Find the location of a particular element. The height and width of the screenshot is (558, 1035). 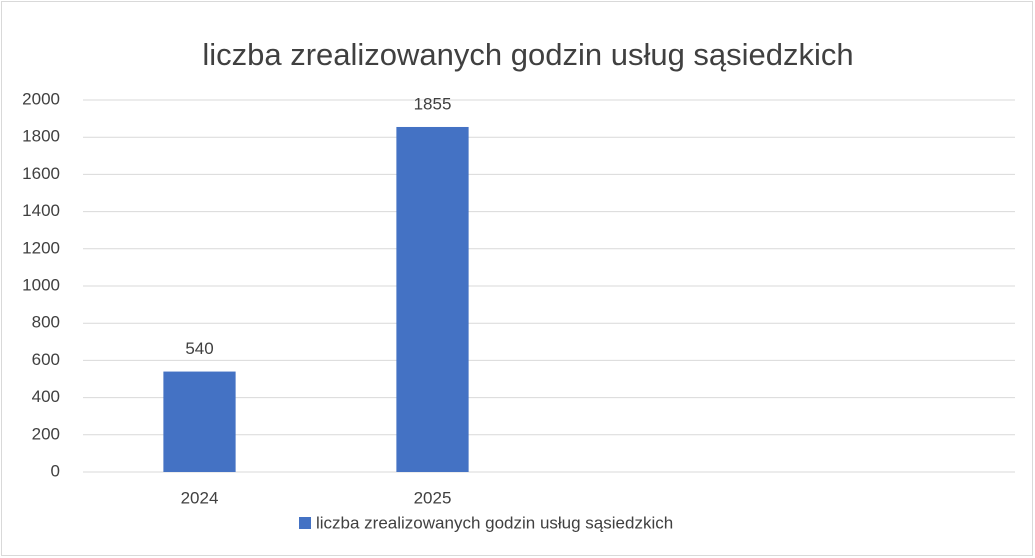

data-label: 540 is located at coordinates (199, 348).